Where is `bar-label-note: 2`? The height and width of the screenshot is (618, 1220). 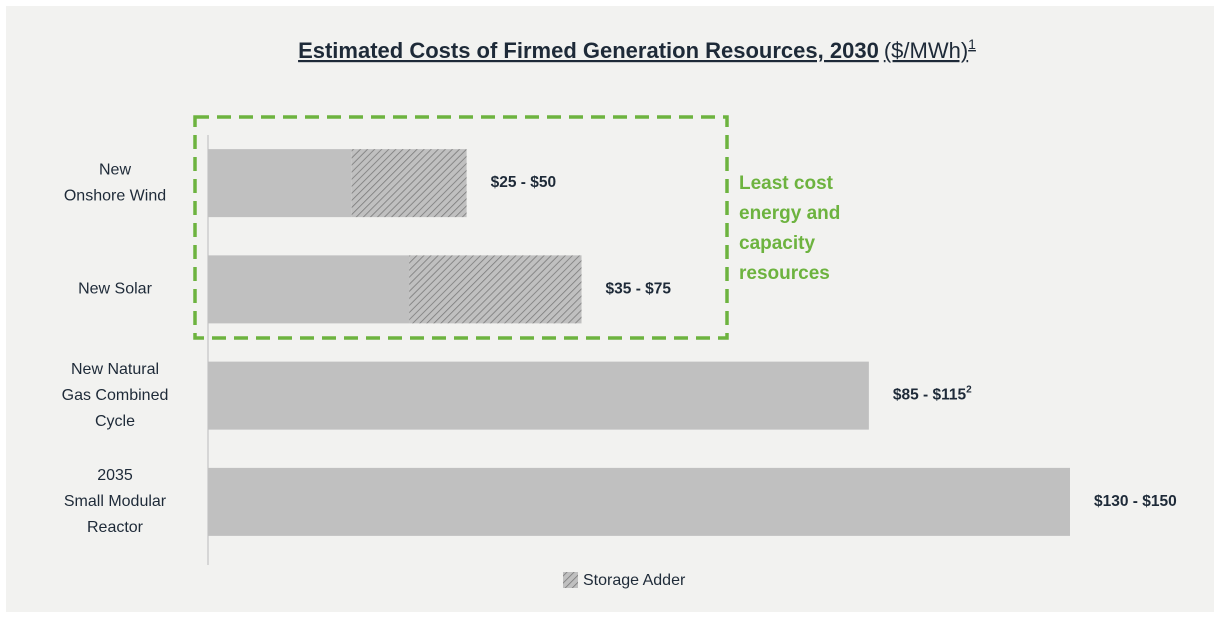
bar-label-note: 2 is located at coordinates (969, 389).